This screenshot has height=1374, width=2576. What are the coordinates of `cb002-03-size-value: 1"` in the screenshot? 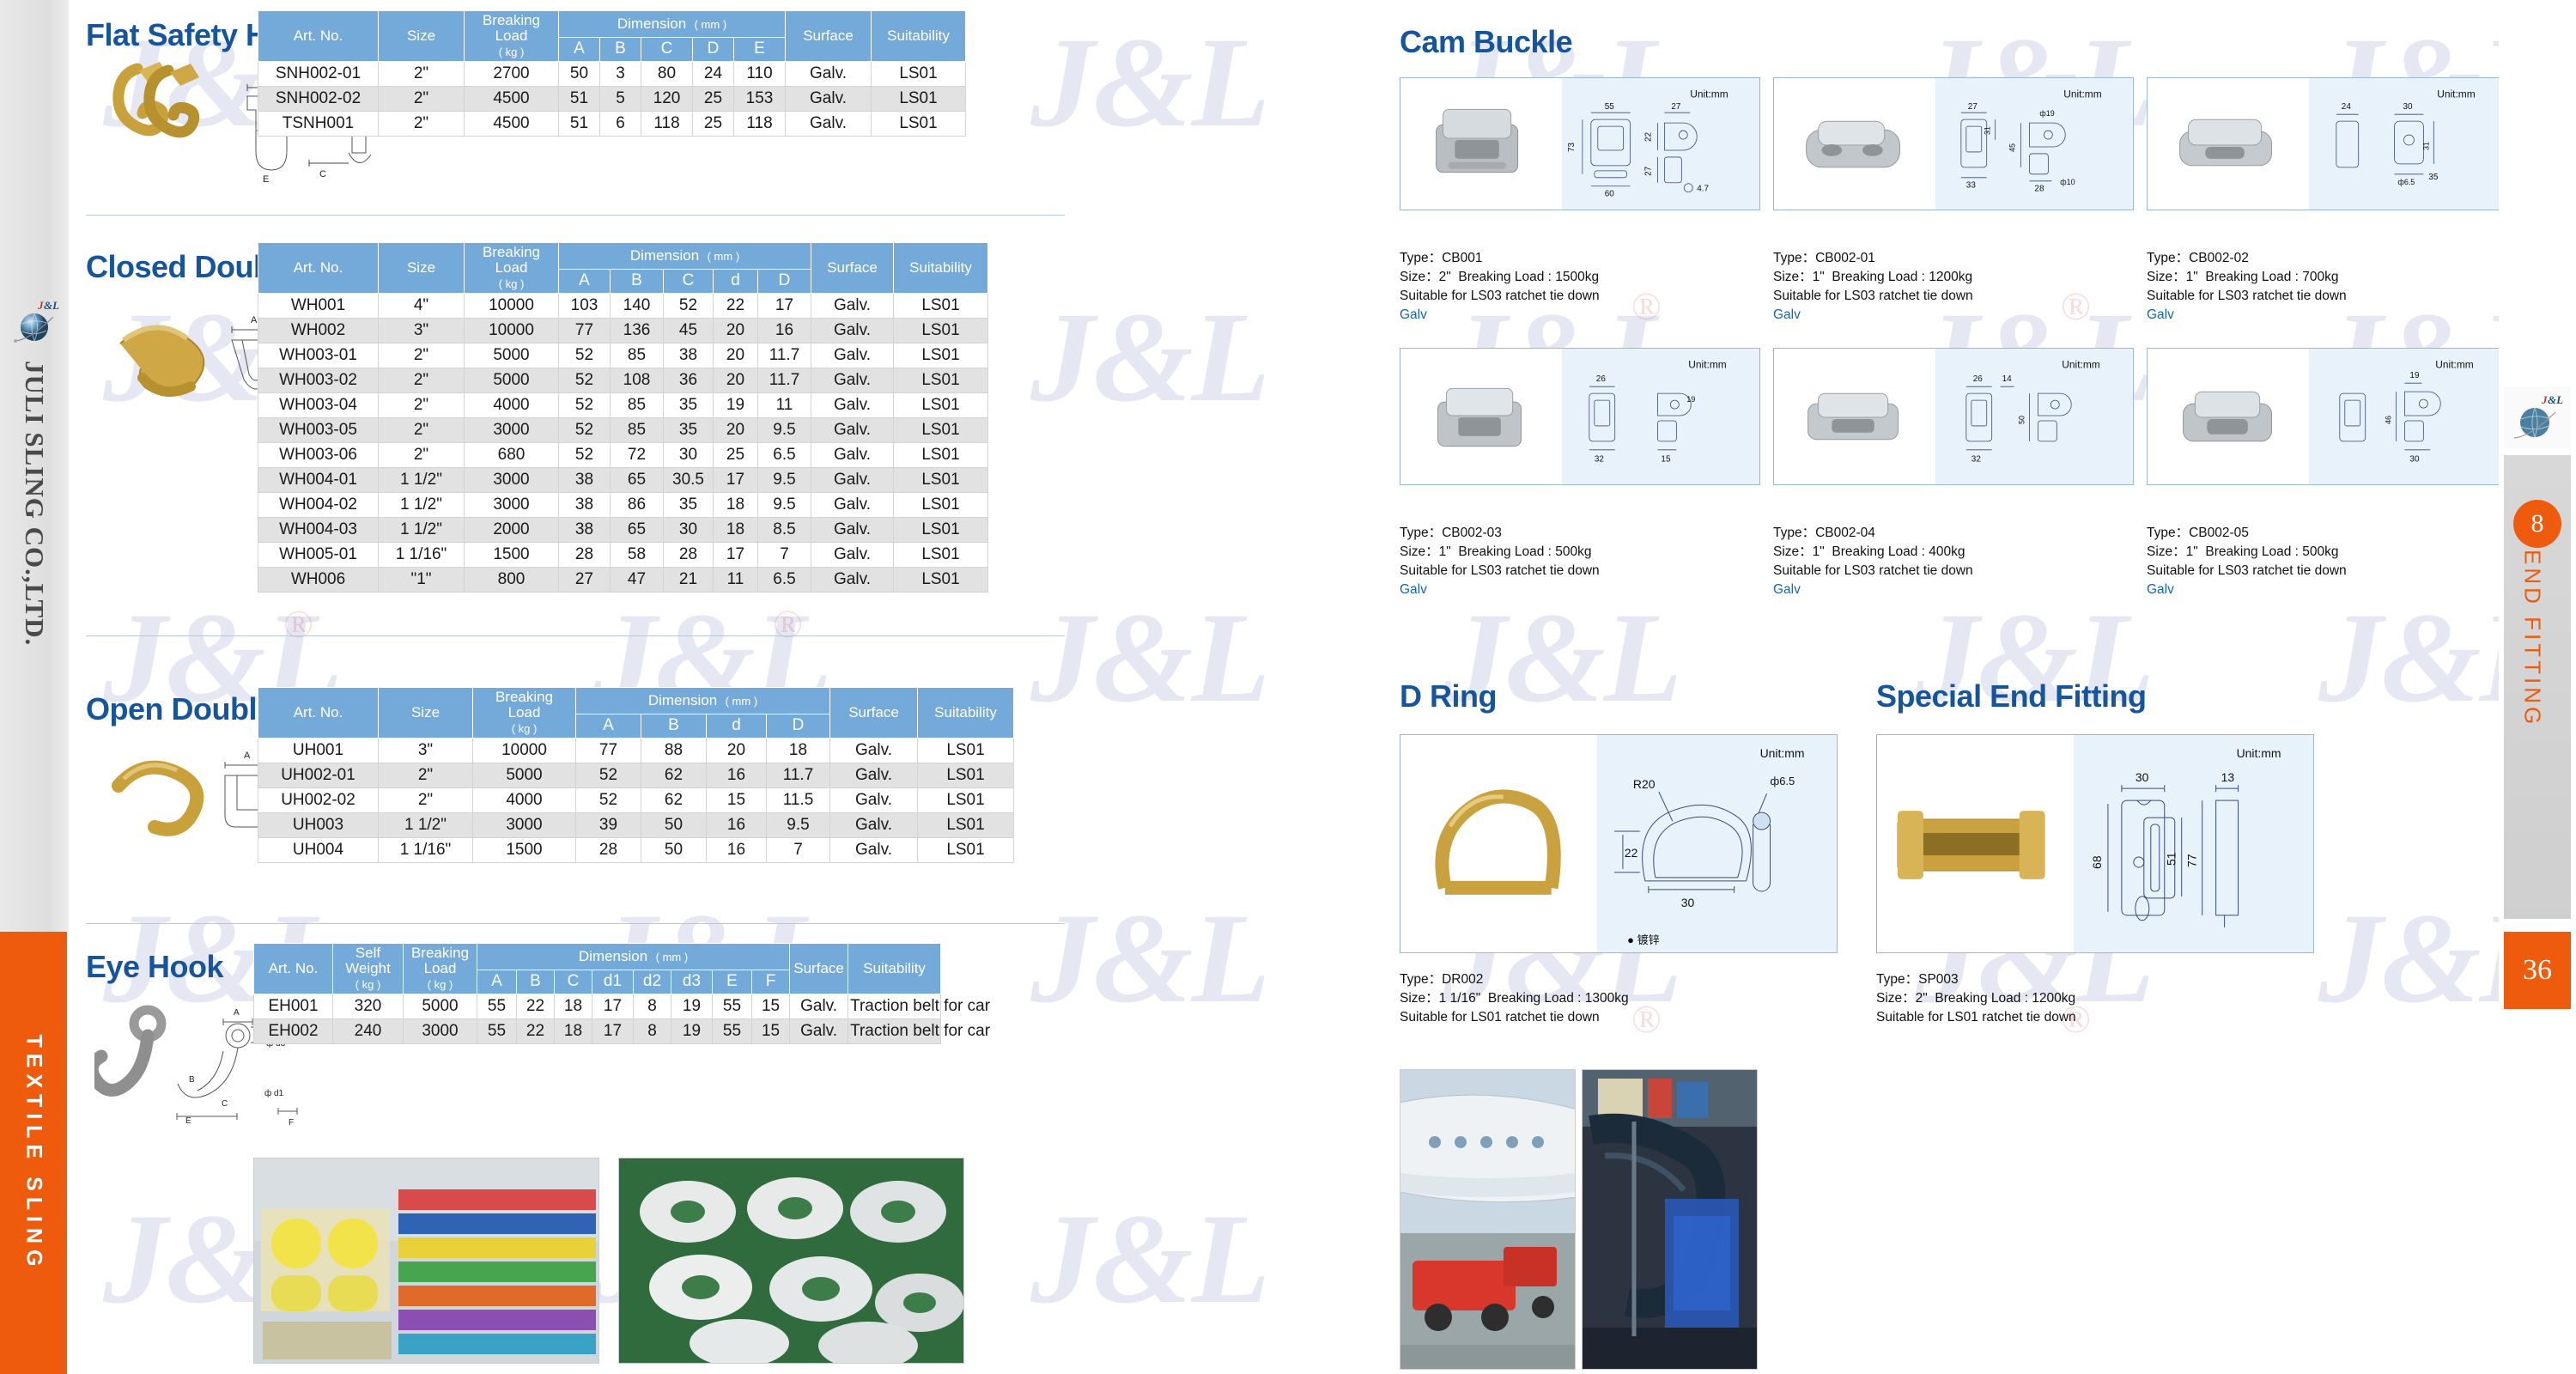 It's located at (1444, 551).